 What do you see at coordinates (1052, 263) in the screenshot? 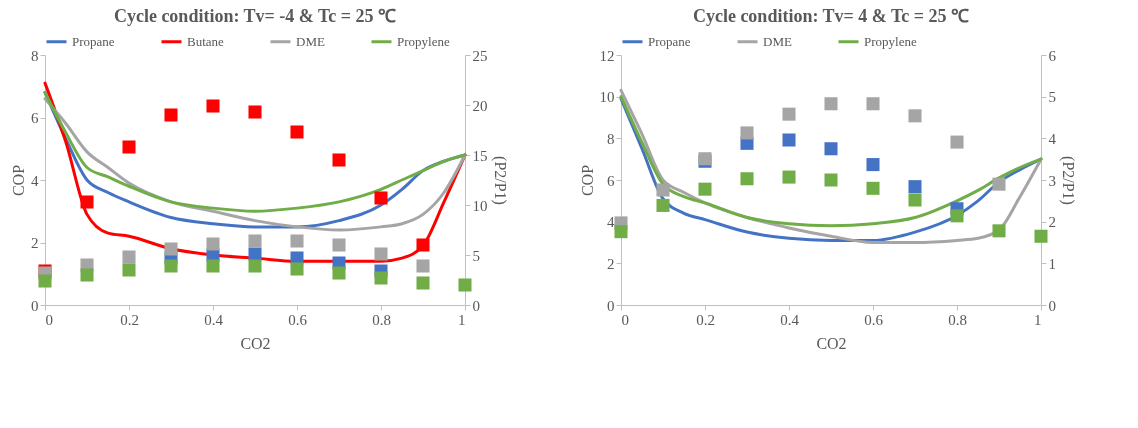
I see `y2-tick-label: 1` at bounding box center [1052, 263].